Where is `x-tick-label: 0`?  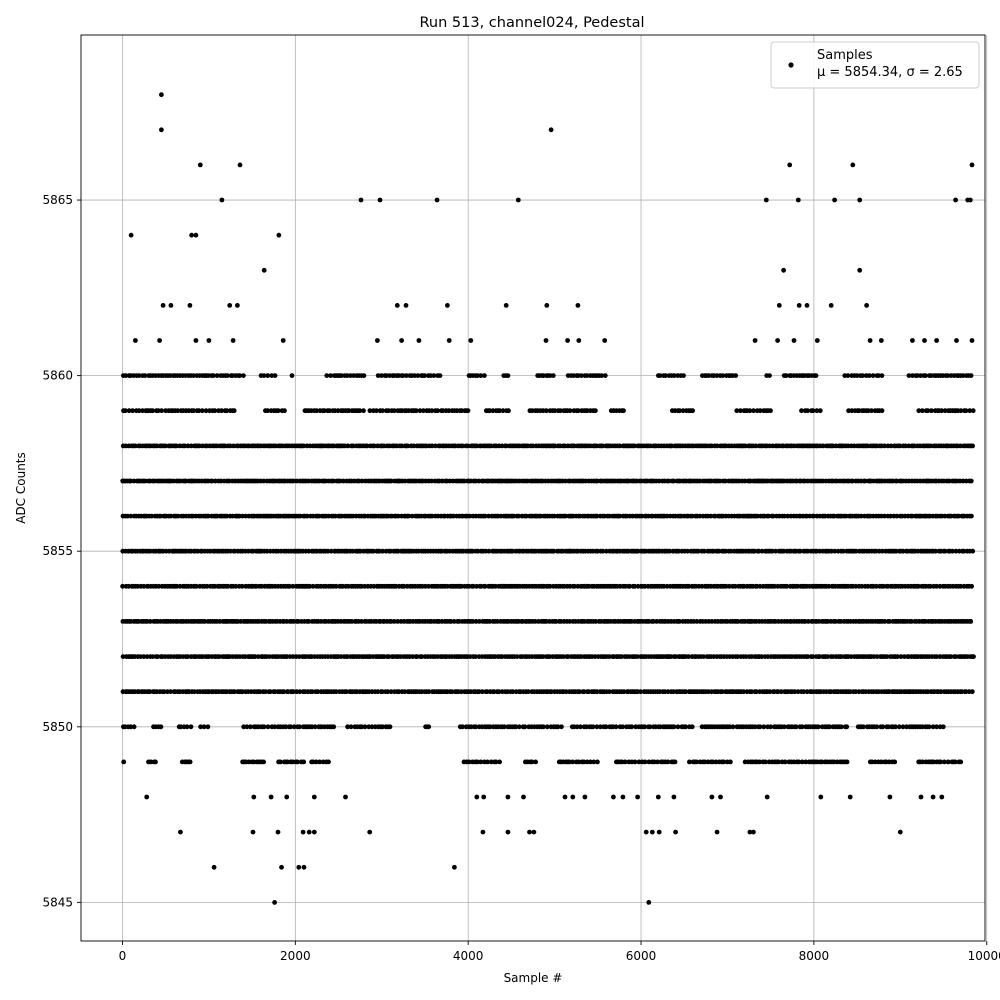
x-tick-label: 0 is located at coordinates (123, 956).